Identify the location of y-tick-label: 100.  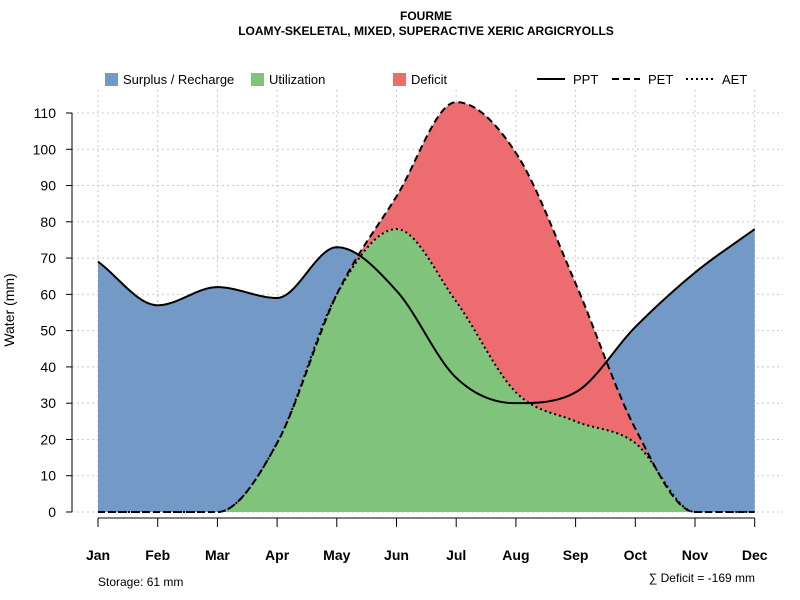
(45, 149).